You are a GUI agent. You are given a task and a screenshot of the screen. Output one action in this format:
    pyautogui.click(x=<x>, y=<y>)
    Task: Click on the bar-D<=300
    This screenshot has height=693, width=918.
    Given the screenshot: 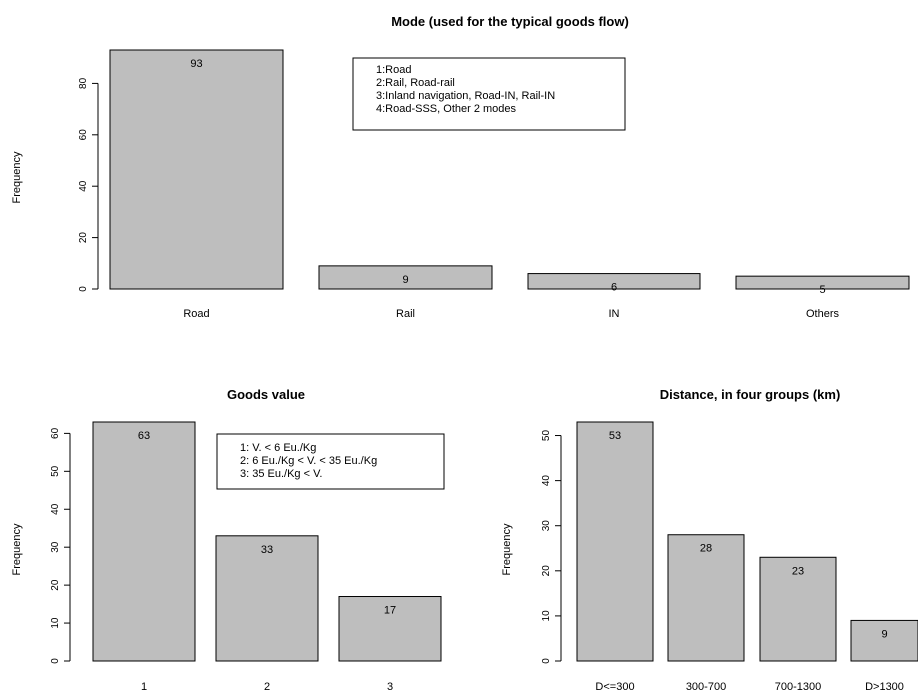 What is the action you would take?
    pyautogui.click(x=615, y=541)
    